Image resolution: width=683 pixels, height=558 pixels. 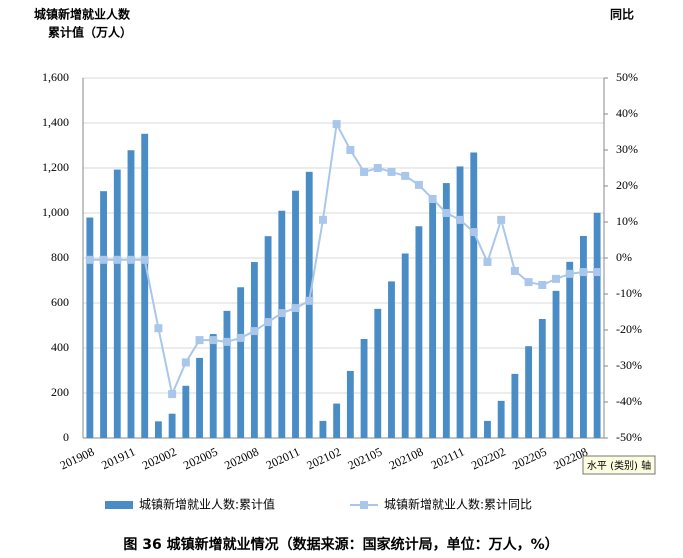 I want to click on x-tick-label: 201911, so click(x=118, y=459).